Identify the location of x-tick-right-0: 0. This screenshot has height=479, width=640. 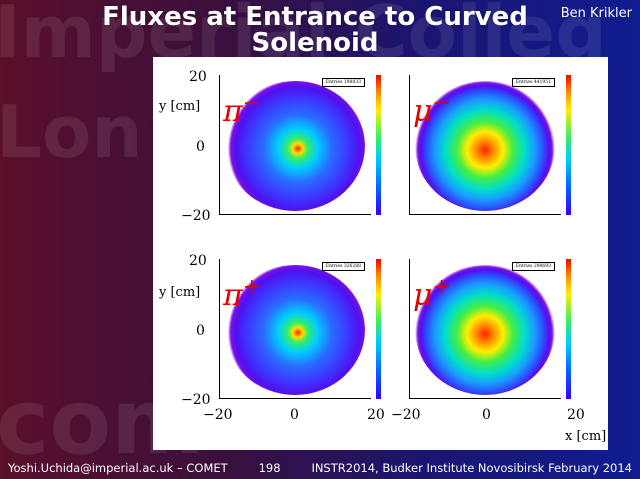
(486, 415).